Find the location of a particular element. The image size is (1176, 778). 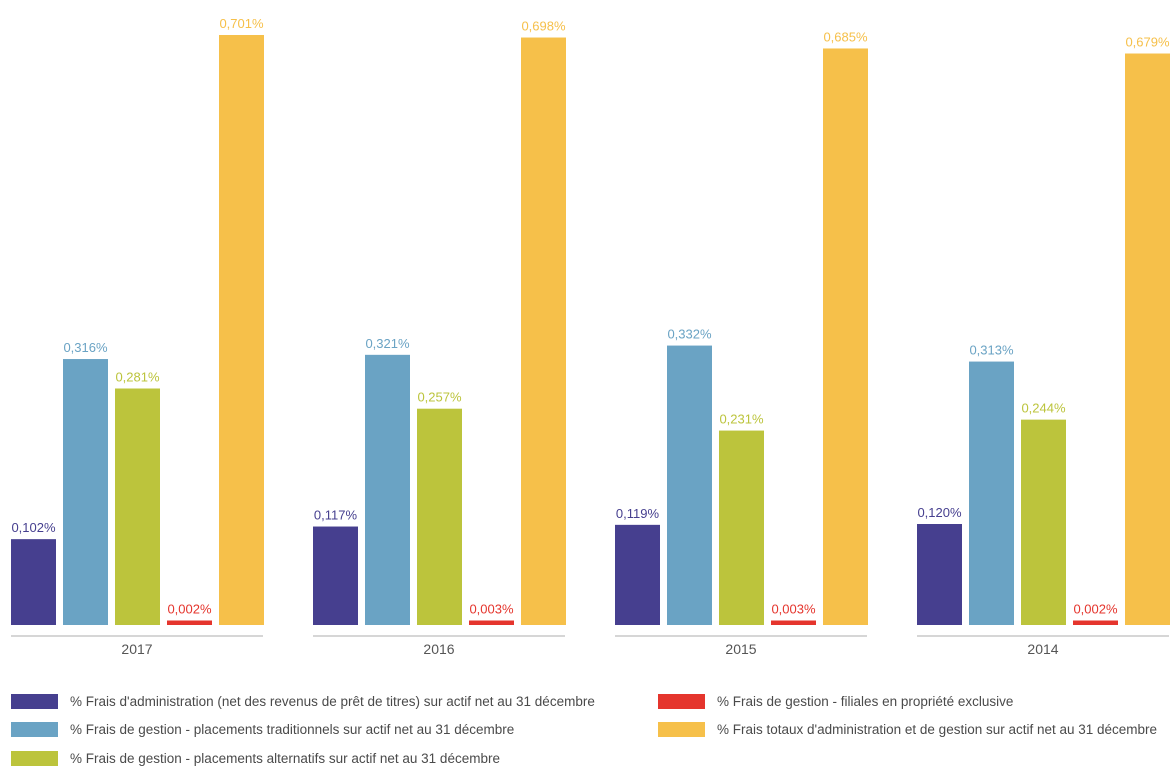

legend-swatch-admin is located at coordinates (34, 701).